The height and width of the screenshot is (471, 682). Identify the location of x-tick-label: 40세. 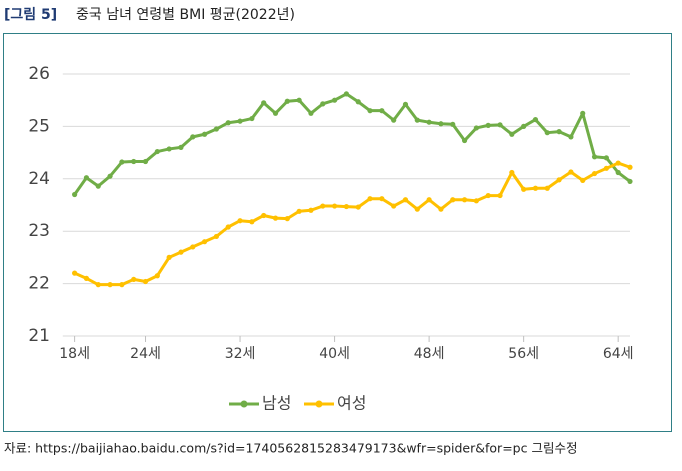
(334, 354).